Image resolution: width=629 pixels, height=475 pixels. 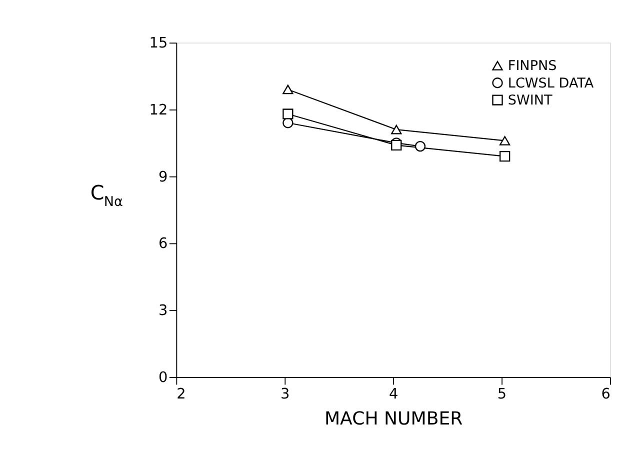 What do you see at coordinates (163, 244) in the screenshot?
I see `y-tick-label: 6` at bounding box center [163, 244].